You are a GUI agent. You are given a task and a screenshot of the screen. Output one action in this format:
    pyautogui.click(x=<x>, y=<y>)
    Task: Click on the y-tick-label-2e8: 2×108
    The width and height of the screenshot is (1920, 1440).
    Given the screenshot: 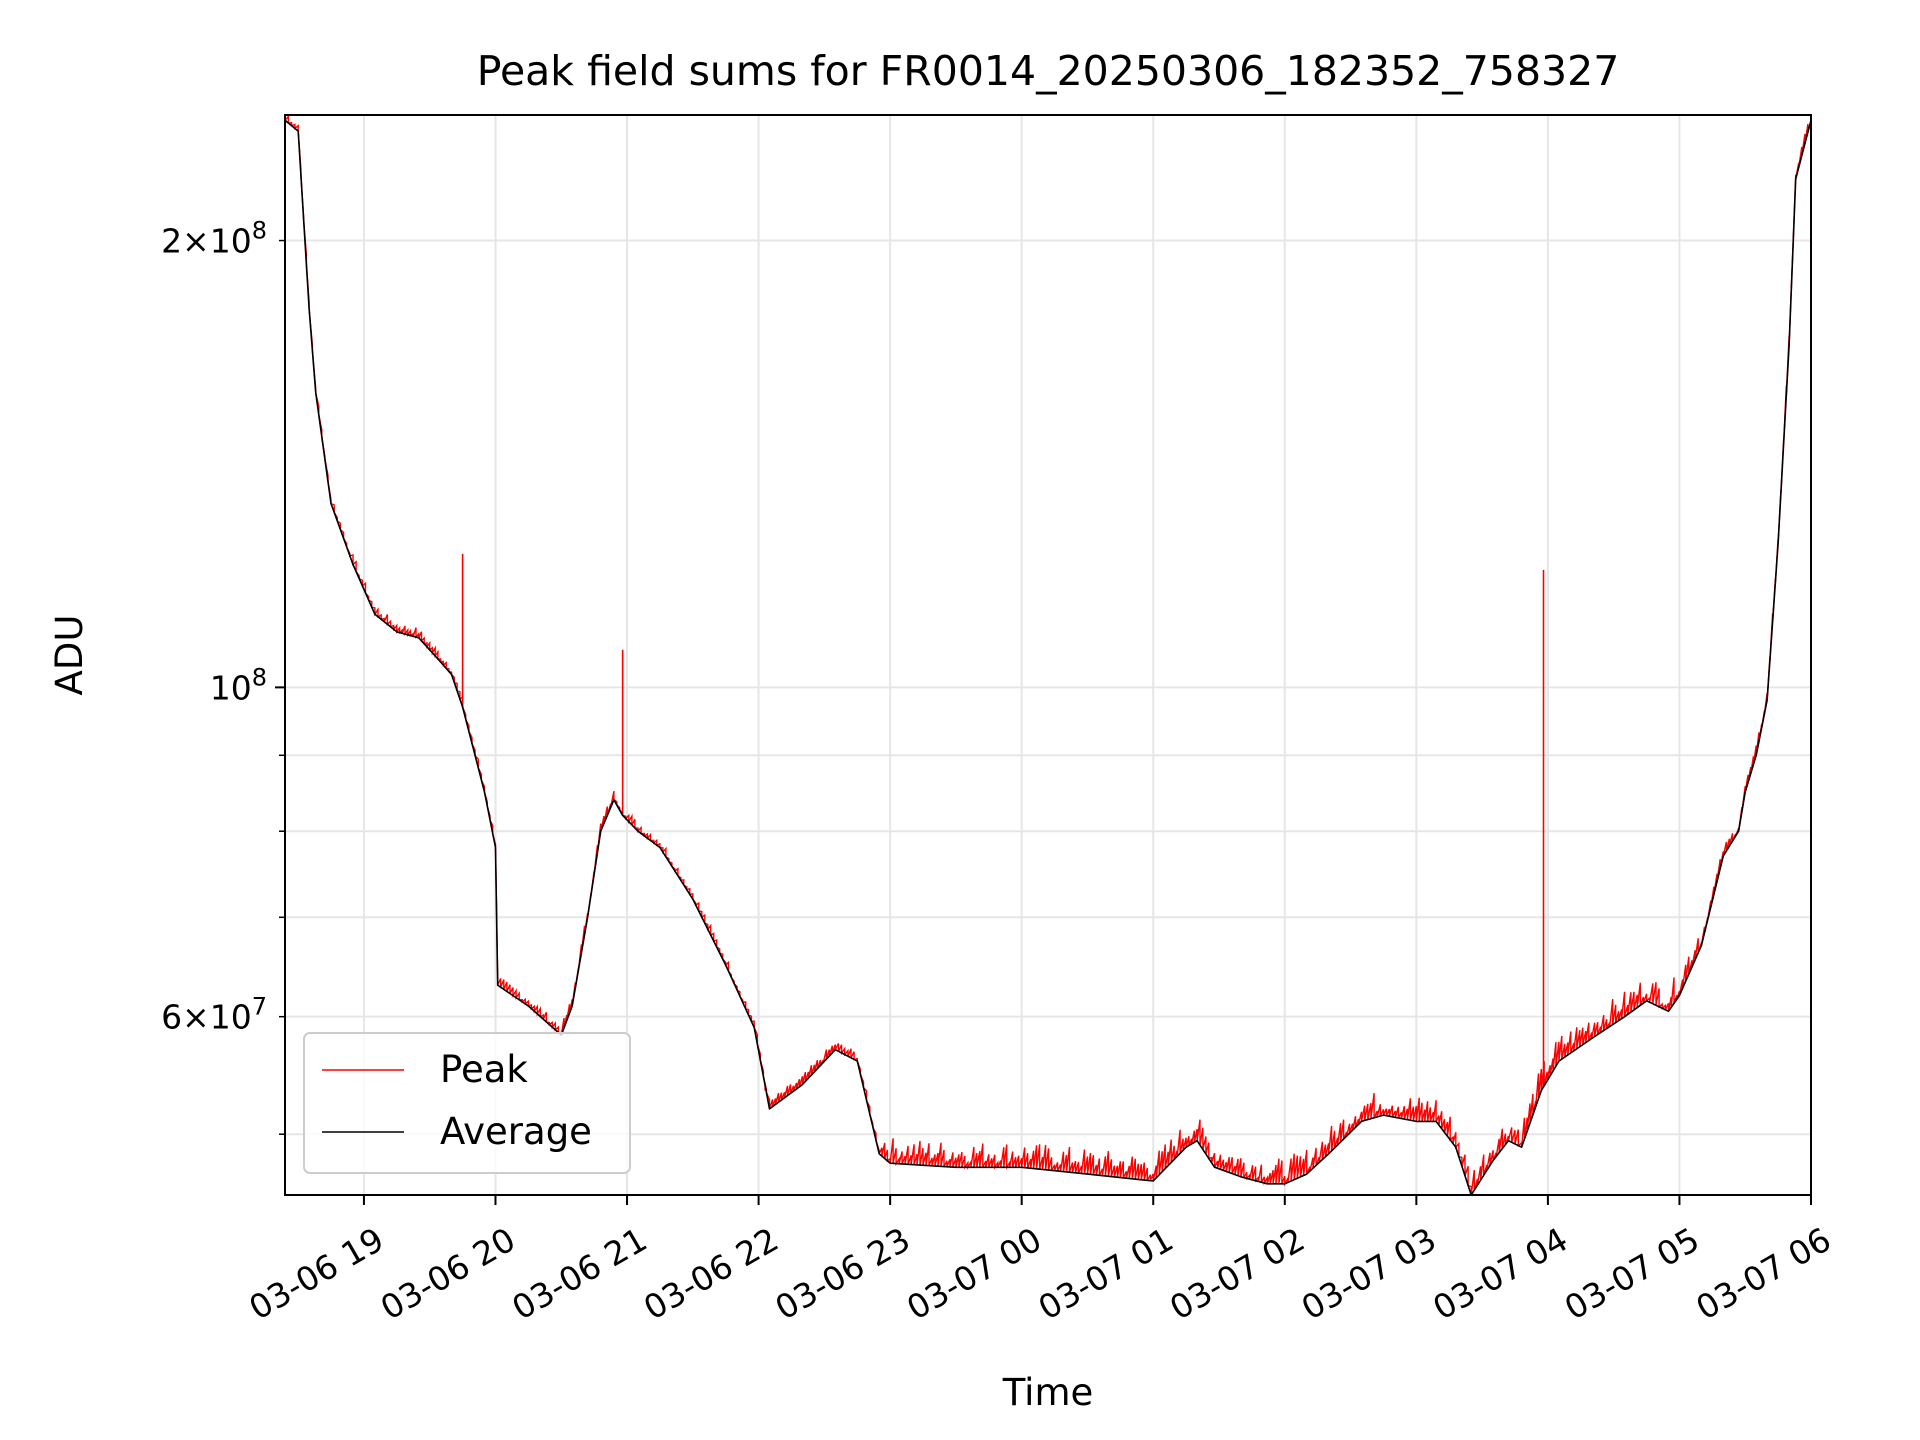 What is the action you would take?
    pyautogui.click(x=214, y=239)
    